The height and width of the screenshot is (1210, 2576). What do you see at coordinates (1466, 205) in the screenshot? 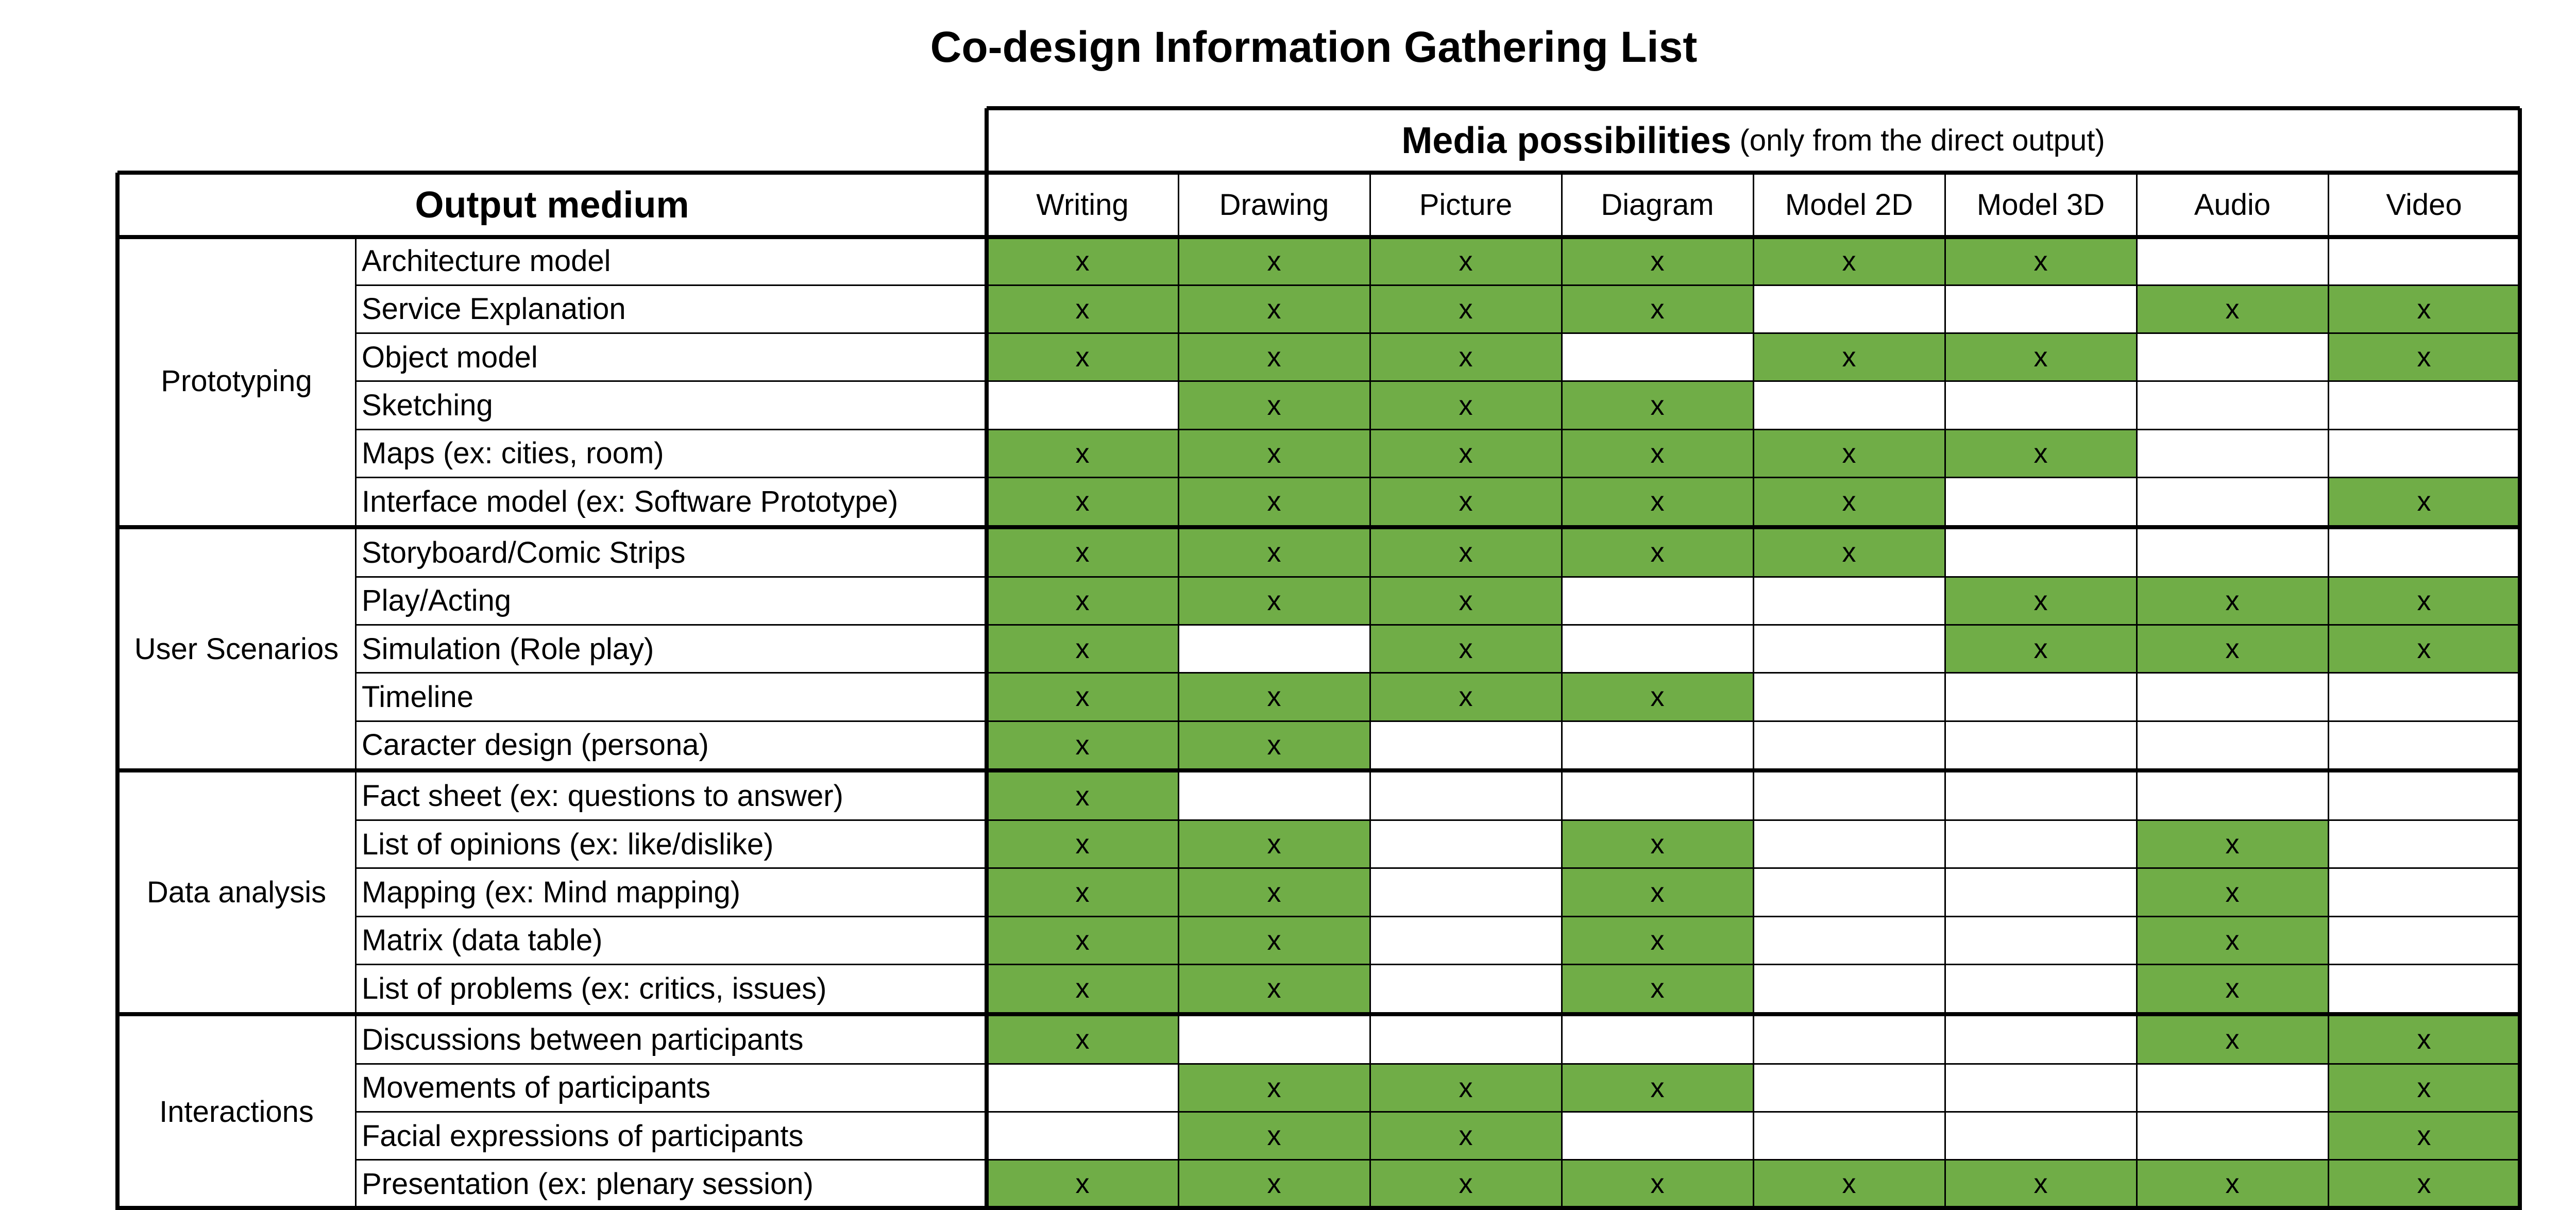
I see `column-header-picture: Picture` at bounding box center [1466, 205].